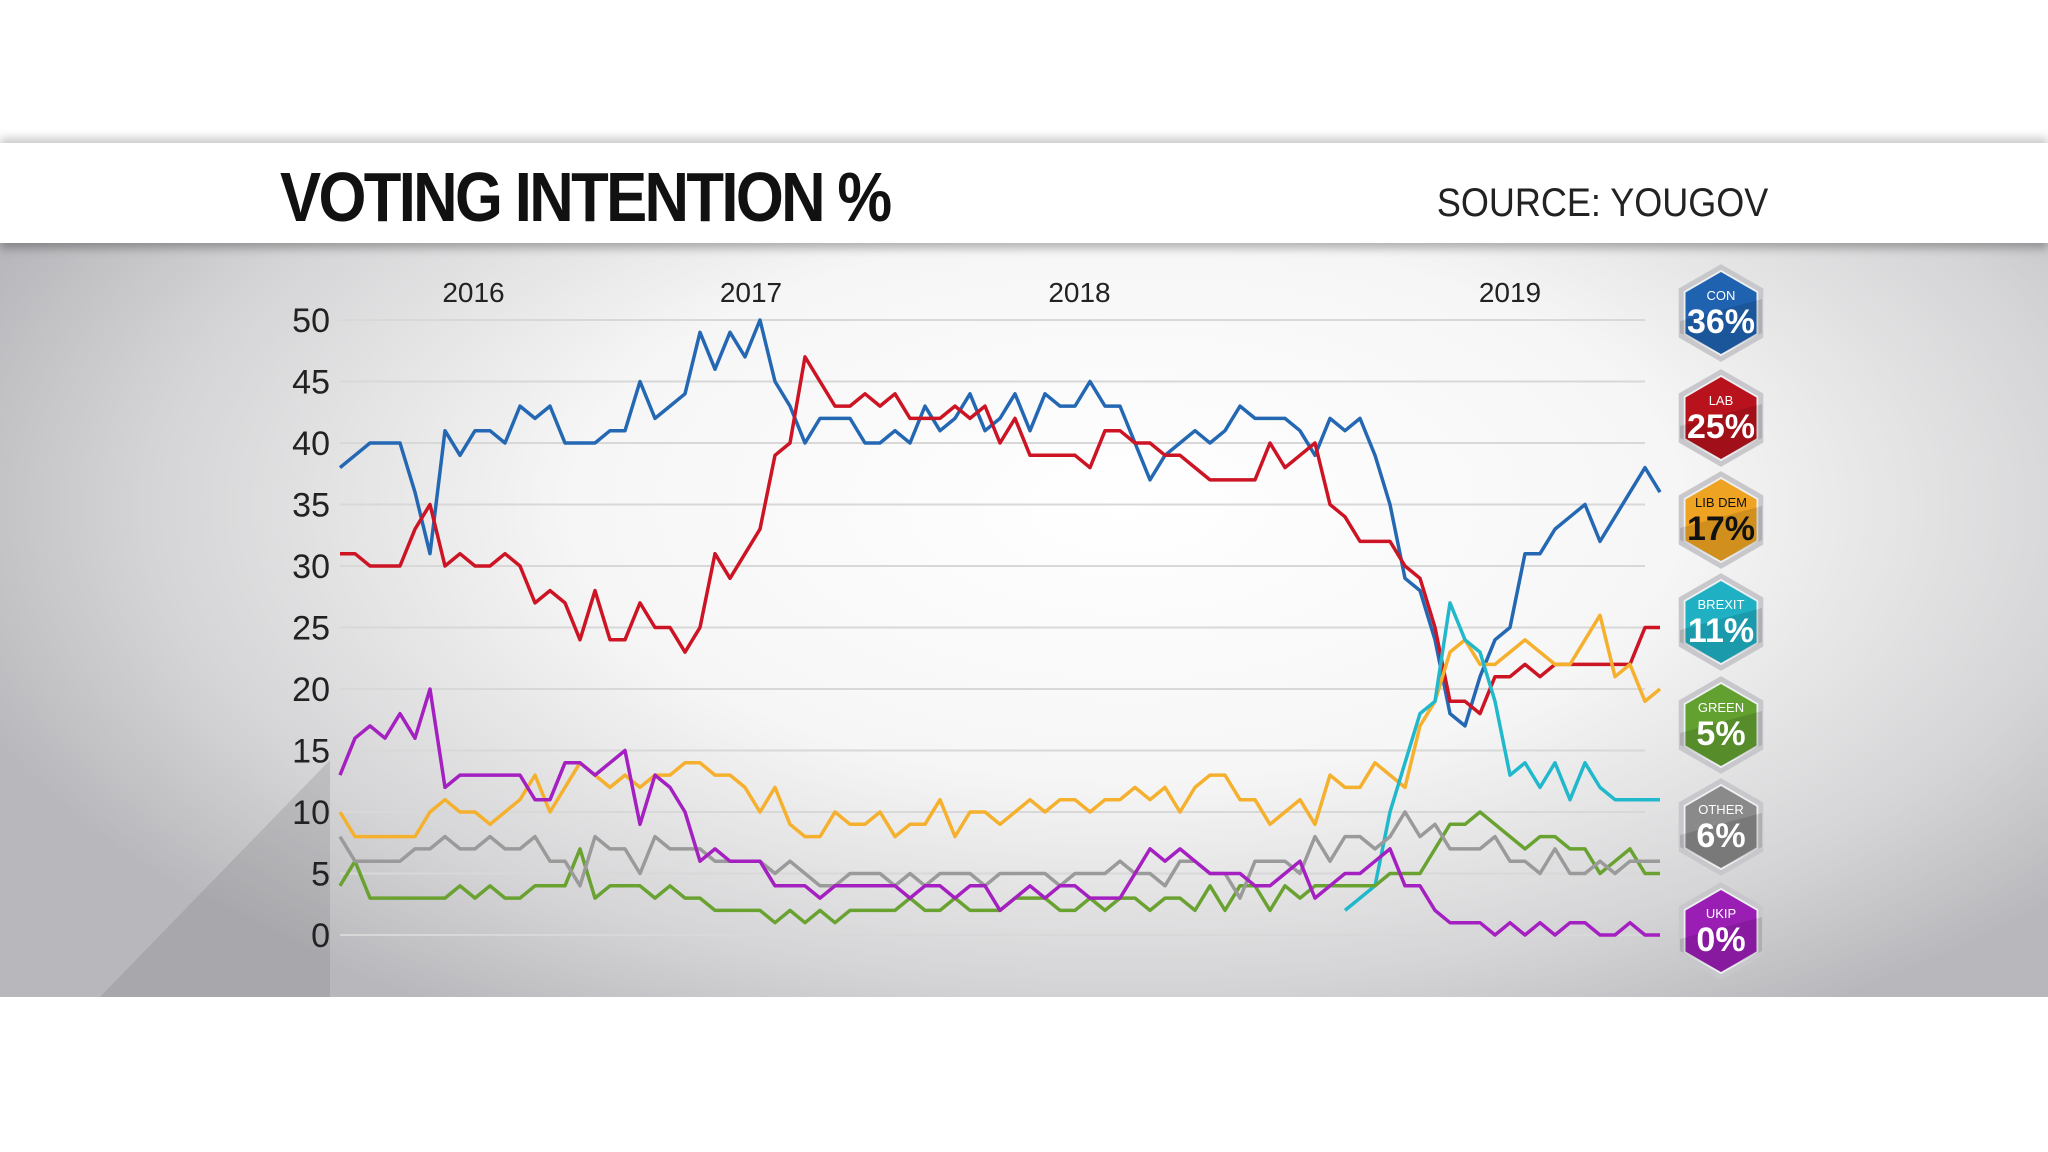  What do you see at coordinates (1720, 940) in the screenshot?
I see `badge-percent: 0%` at bounding box center [1720, 940].